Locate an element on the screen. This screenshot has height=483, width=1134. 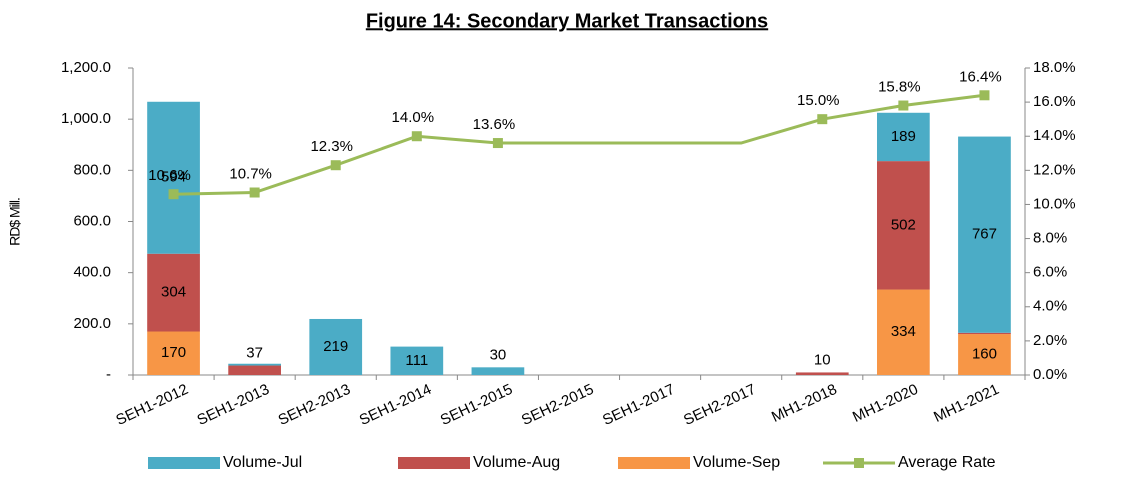
data-label: 30 is located at coordinates (498, 354).